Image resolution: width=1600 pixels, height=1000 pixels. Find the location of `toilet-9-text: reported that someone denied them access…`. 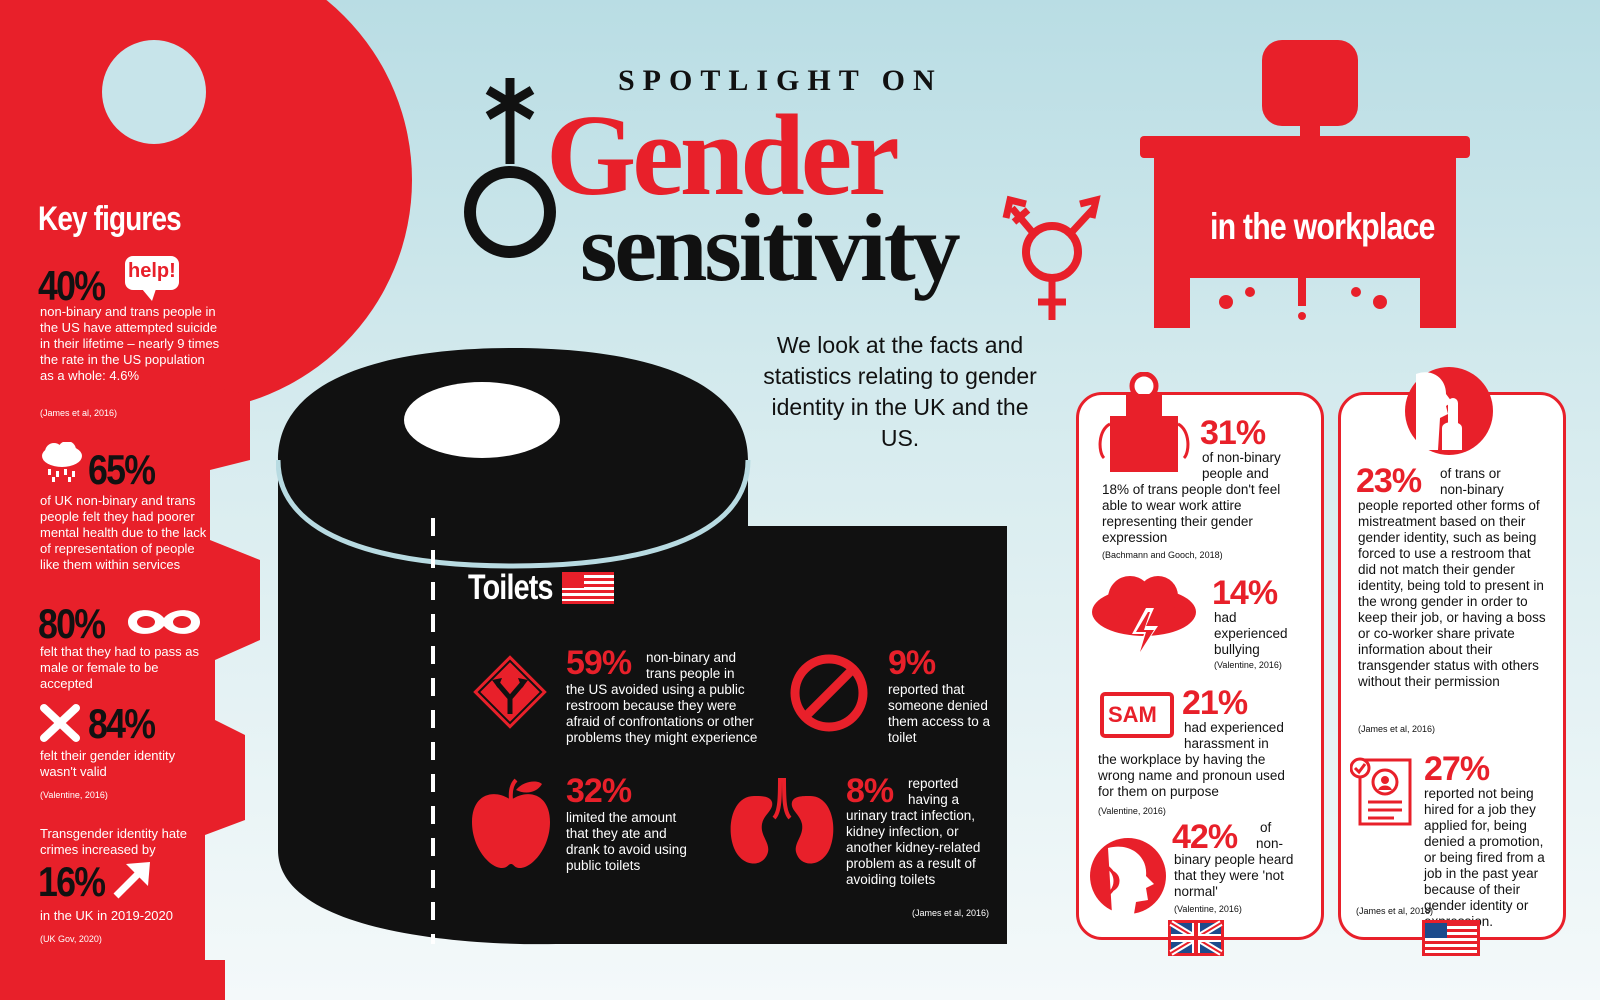

toilet-9-text: reported that someone denied them access… is located at coordinates (939, 713).